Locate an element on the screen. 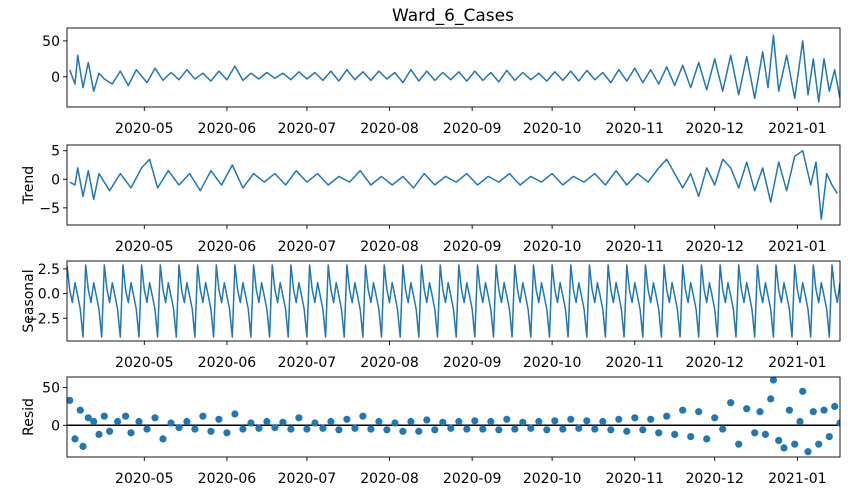 The image size is (848, 488). y-tick-label: 5 is located at coordinates (55, 152).